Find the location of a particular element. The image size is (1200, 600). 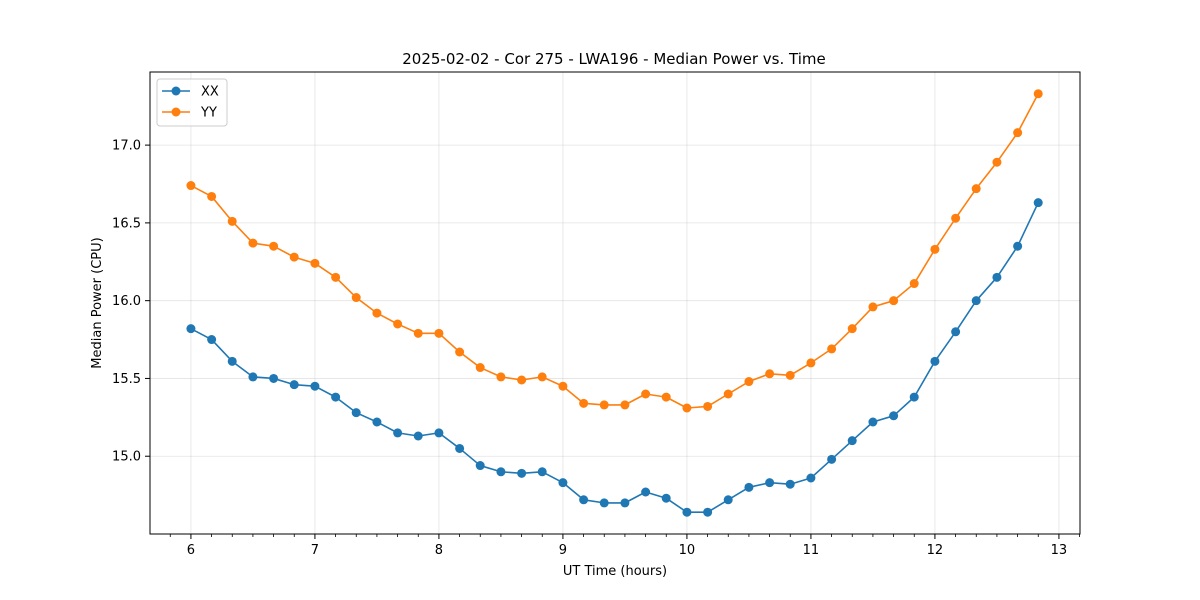

y-tick-label: 16.5 is located at coordinates (126, 223).